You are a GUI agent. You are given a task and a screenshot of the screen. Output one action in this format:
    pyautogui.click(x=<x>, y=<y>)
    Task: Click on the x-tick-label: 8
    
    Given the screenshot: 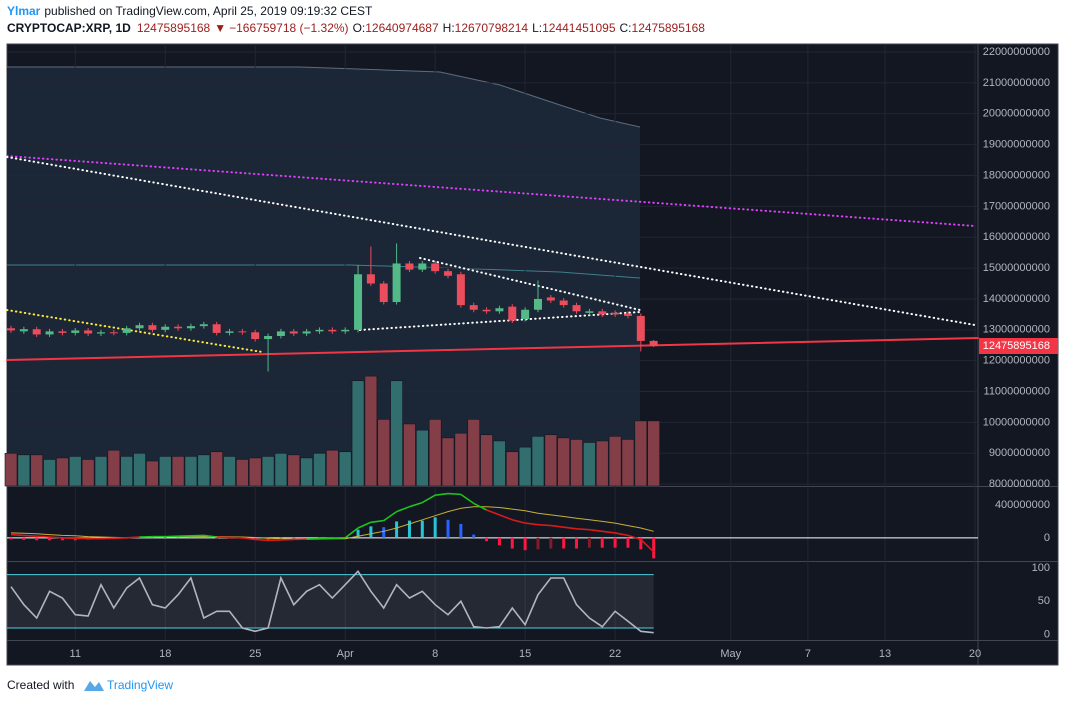 What is the action you would take?
    pyautogui.click(x=435, y=654)
    